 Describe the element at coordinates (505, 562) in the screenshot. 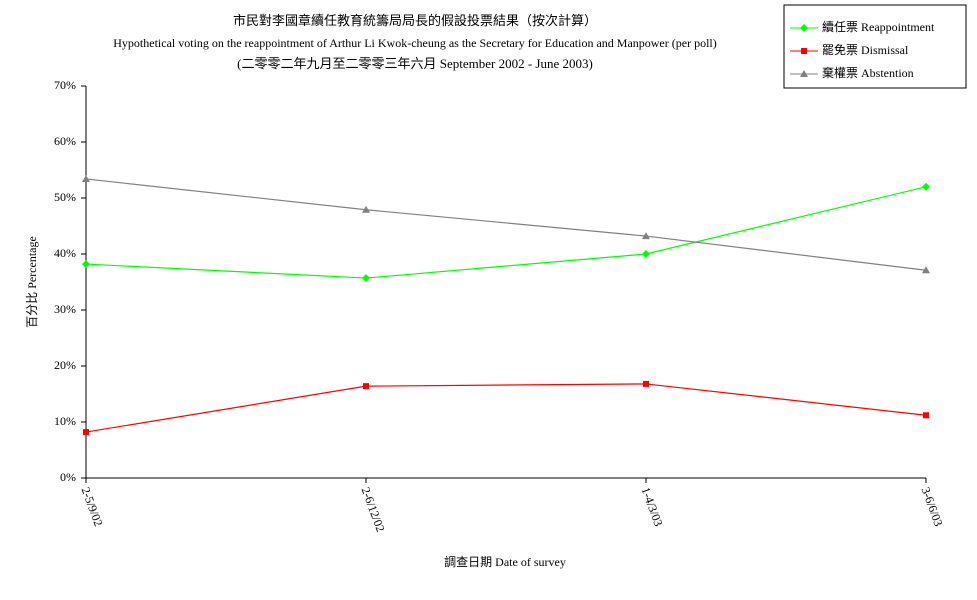

I see `x-axis-label: 調查日期 Date of survey` at that location.